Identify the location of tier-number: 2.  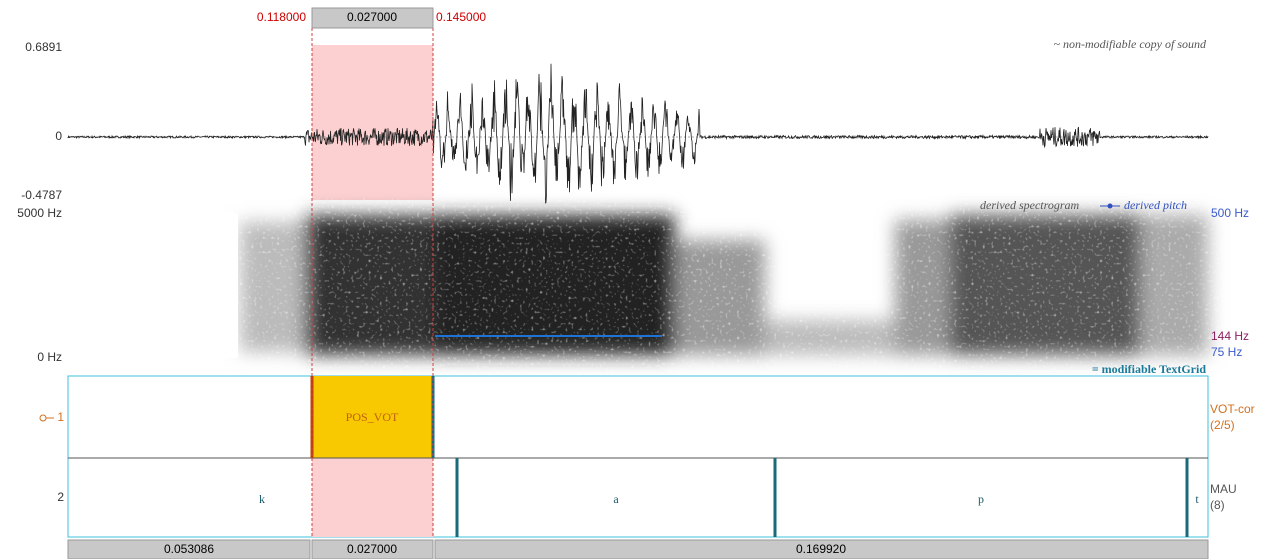
(60, 497).